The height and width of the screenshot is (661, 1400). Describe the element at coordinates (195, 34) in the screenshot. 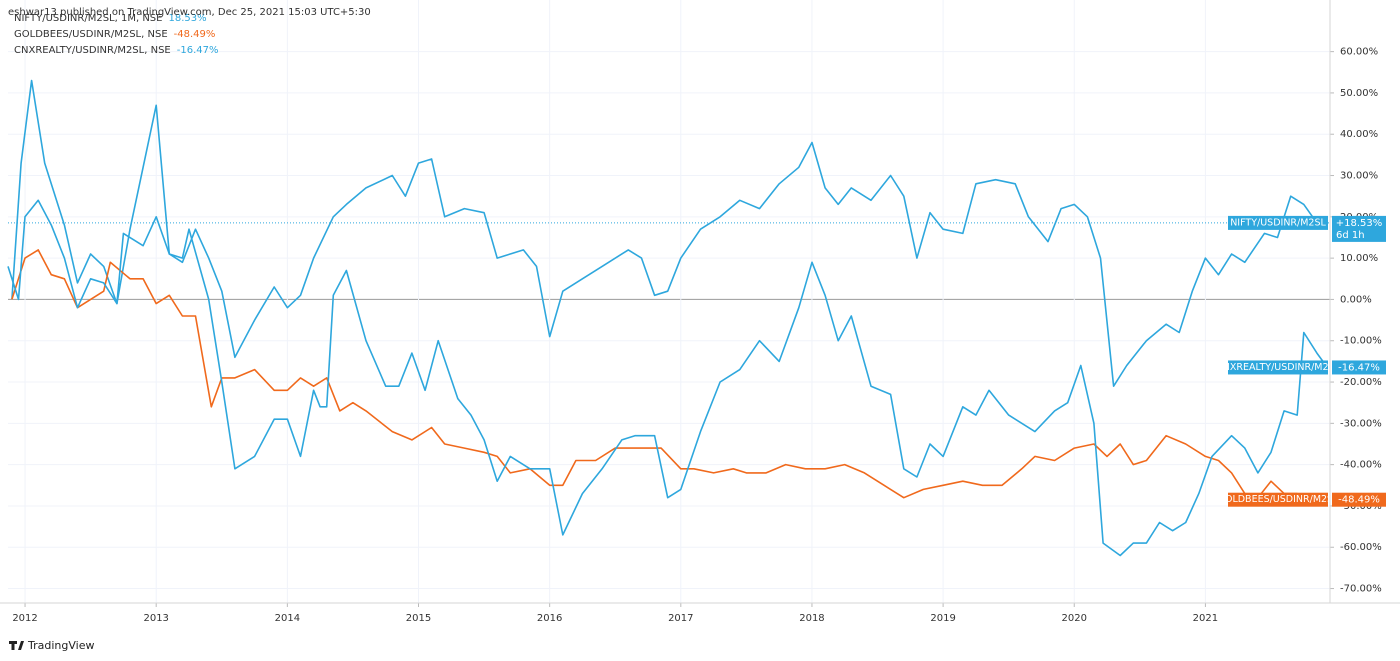

I see `legend-value: -48.49%` at that location.